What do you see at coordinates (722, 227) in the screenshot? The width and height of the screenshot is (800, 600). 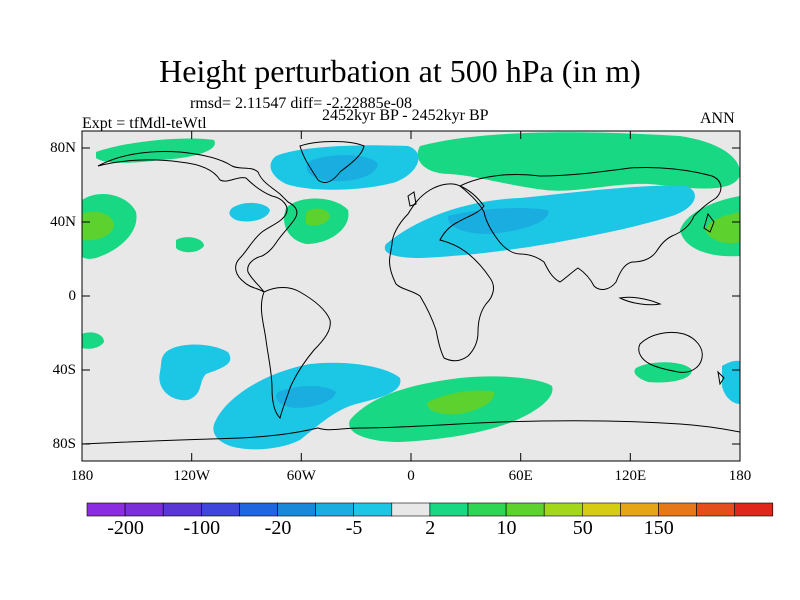 I see `field-npacific-east-core` at bounding box center [722, 227].